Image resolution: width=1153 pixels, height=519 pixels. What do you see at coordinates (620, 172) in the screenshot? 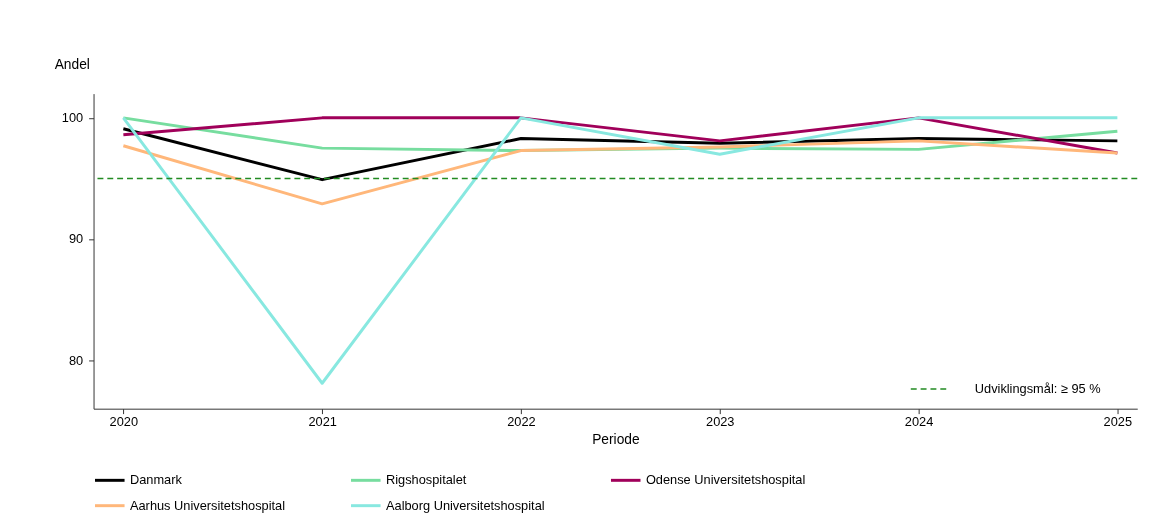
I see `line-series` at bounding box center [620, 172].